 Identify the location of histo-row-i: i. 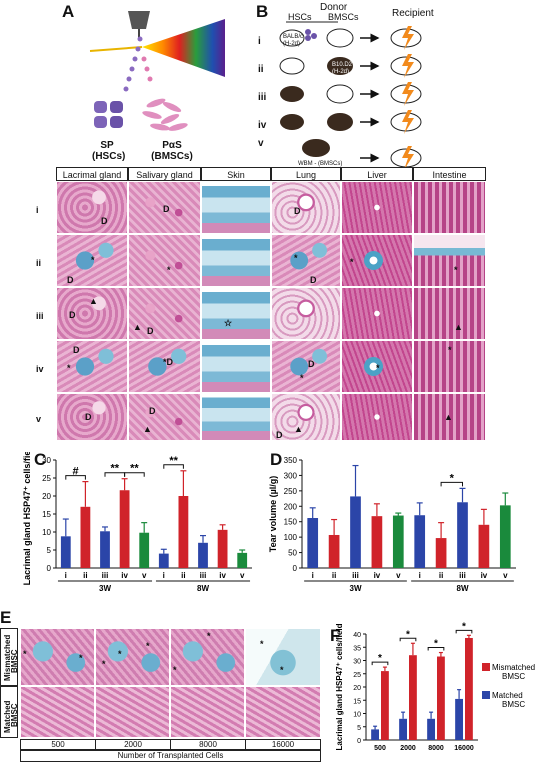
(37, 210).